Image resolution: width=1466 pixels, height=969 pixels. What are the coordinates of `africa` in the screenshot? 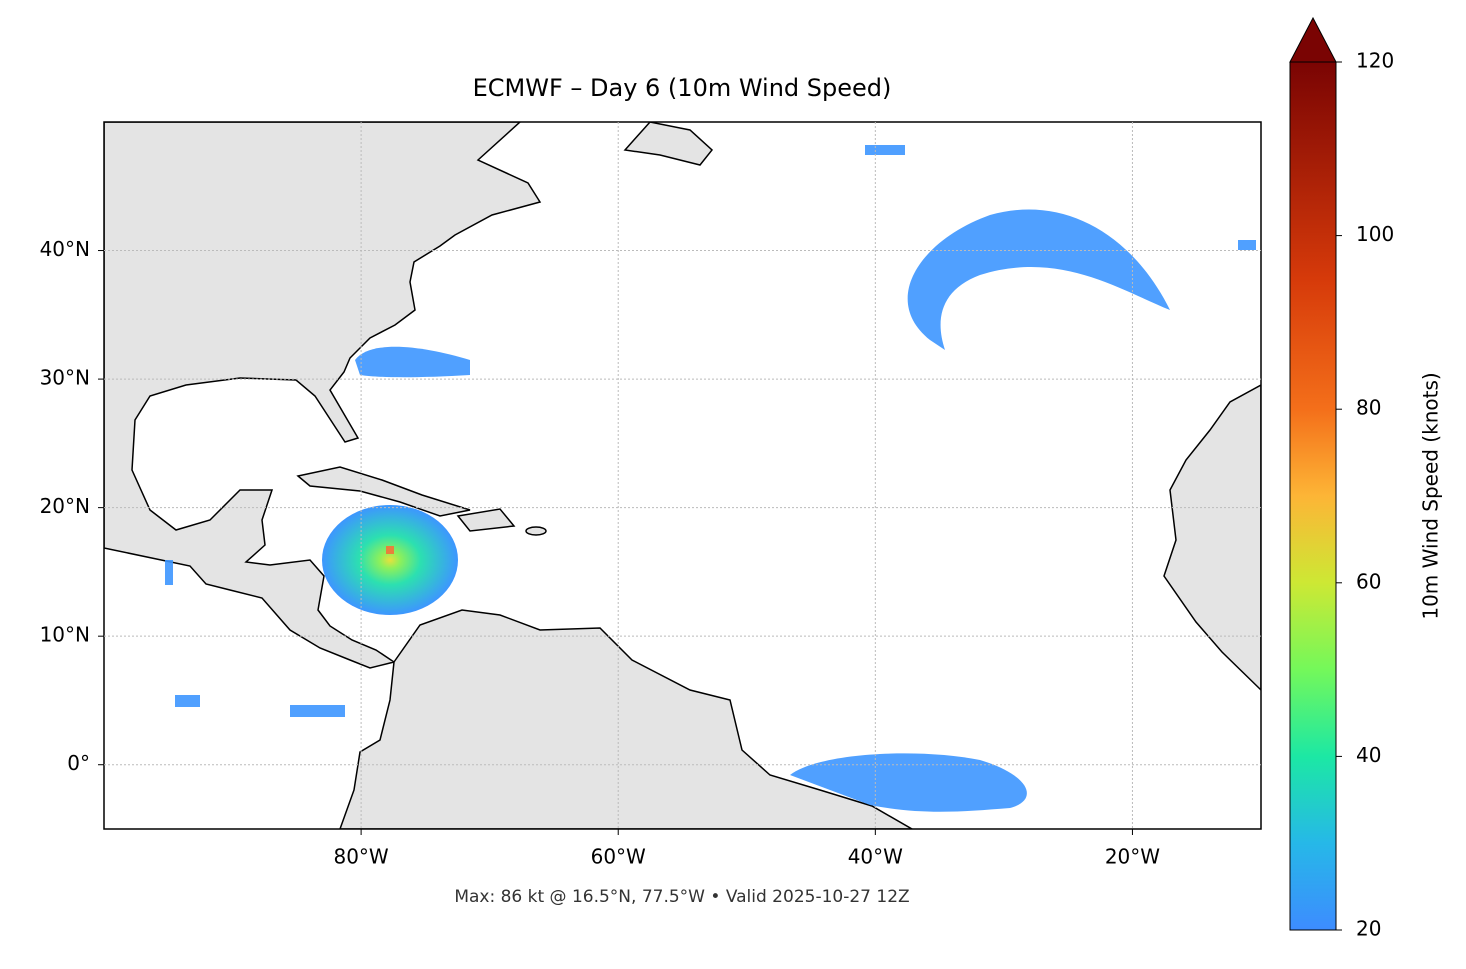 It's located at (1212, 538).